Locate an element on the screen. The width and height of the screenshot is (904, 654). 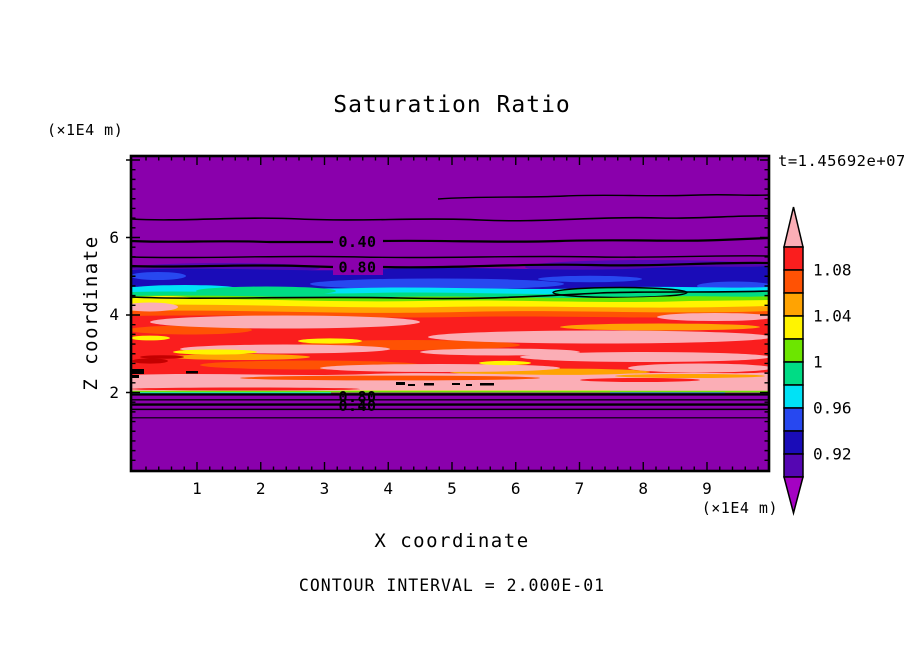
colorbar is located at coordinates (793, 361).